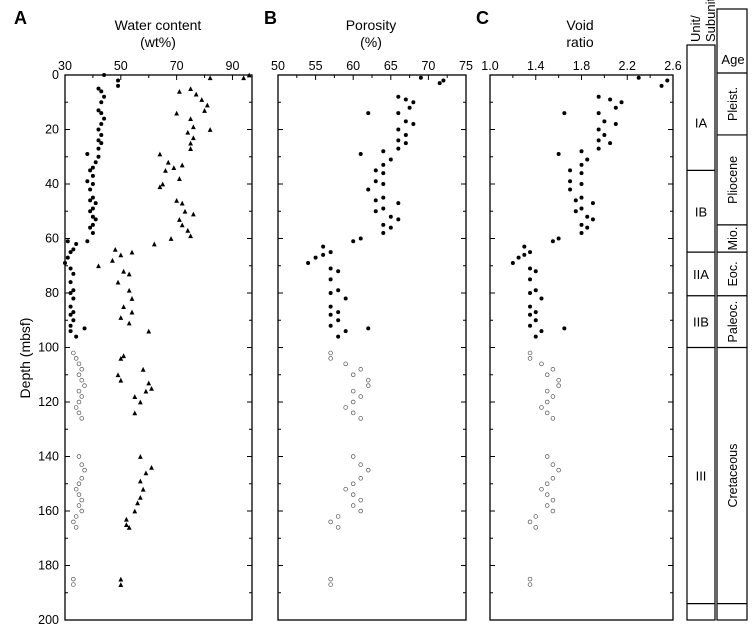  I want to click on age-label: Pliocene, so click(733, 180).